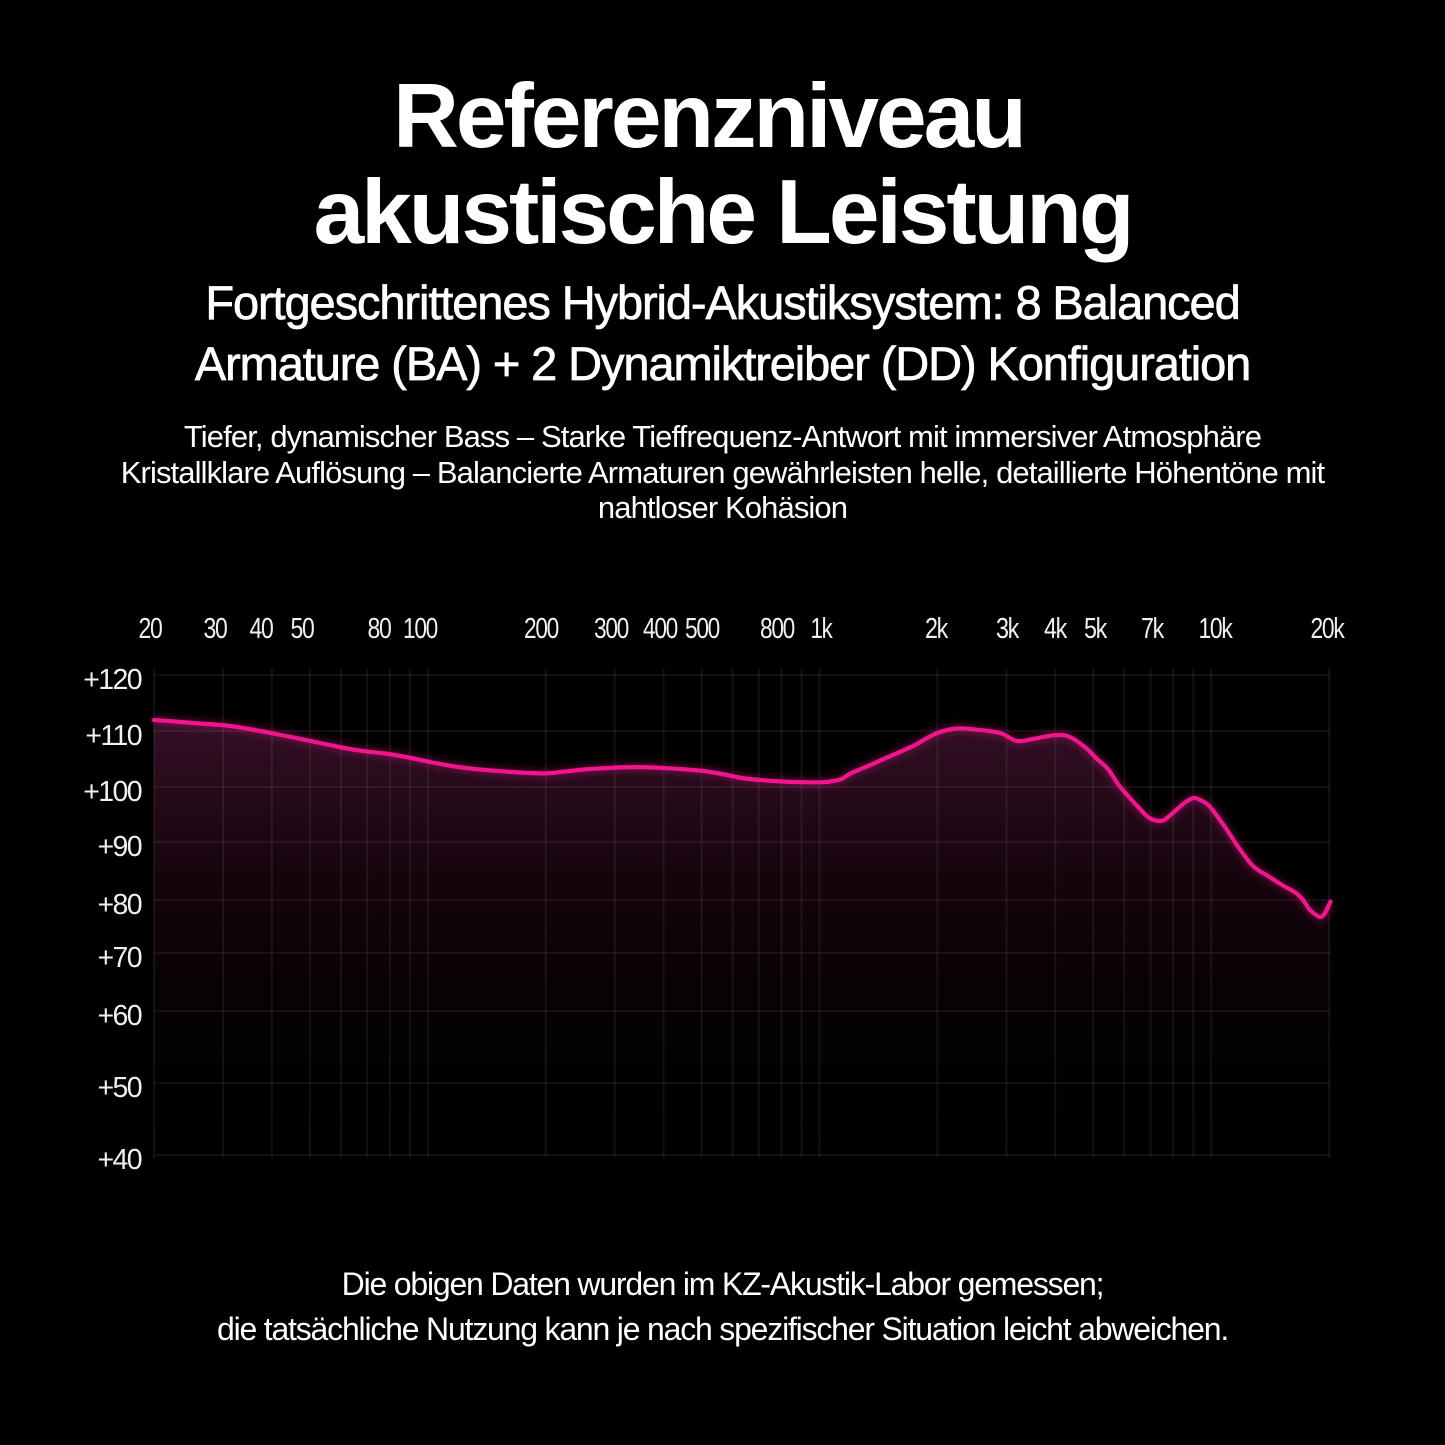 Image resolution: width=1445 pixels, height=1445 pixels. Describe the element at coordinates (1056, 629) in the screenshot. I see `svg-text: 4k` at that location.